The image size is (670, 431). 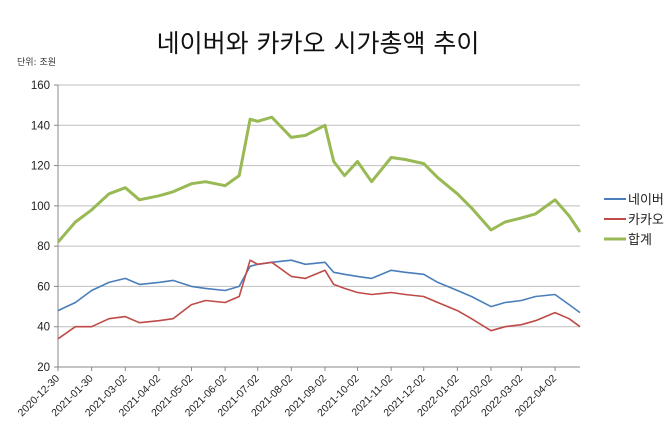 I want to click on y-tick-label: 160, so click(x=40, y=86).